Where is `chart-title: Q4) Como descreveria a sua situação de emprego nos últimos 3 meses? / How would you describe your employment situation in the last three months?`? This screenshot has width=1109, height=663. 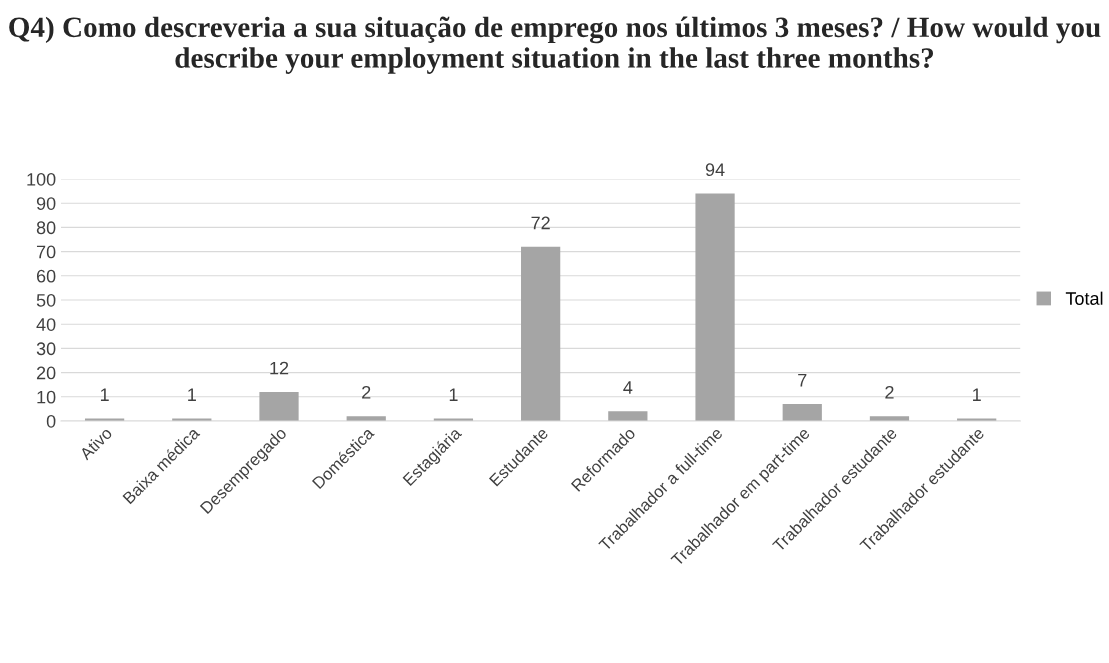
chart-title: Q4) Como descreveria a sua situação de emprego nos últimos 3 meses? / How would you describe your employment situation in the last three months? is located at coordinates (555, 45).